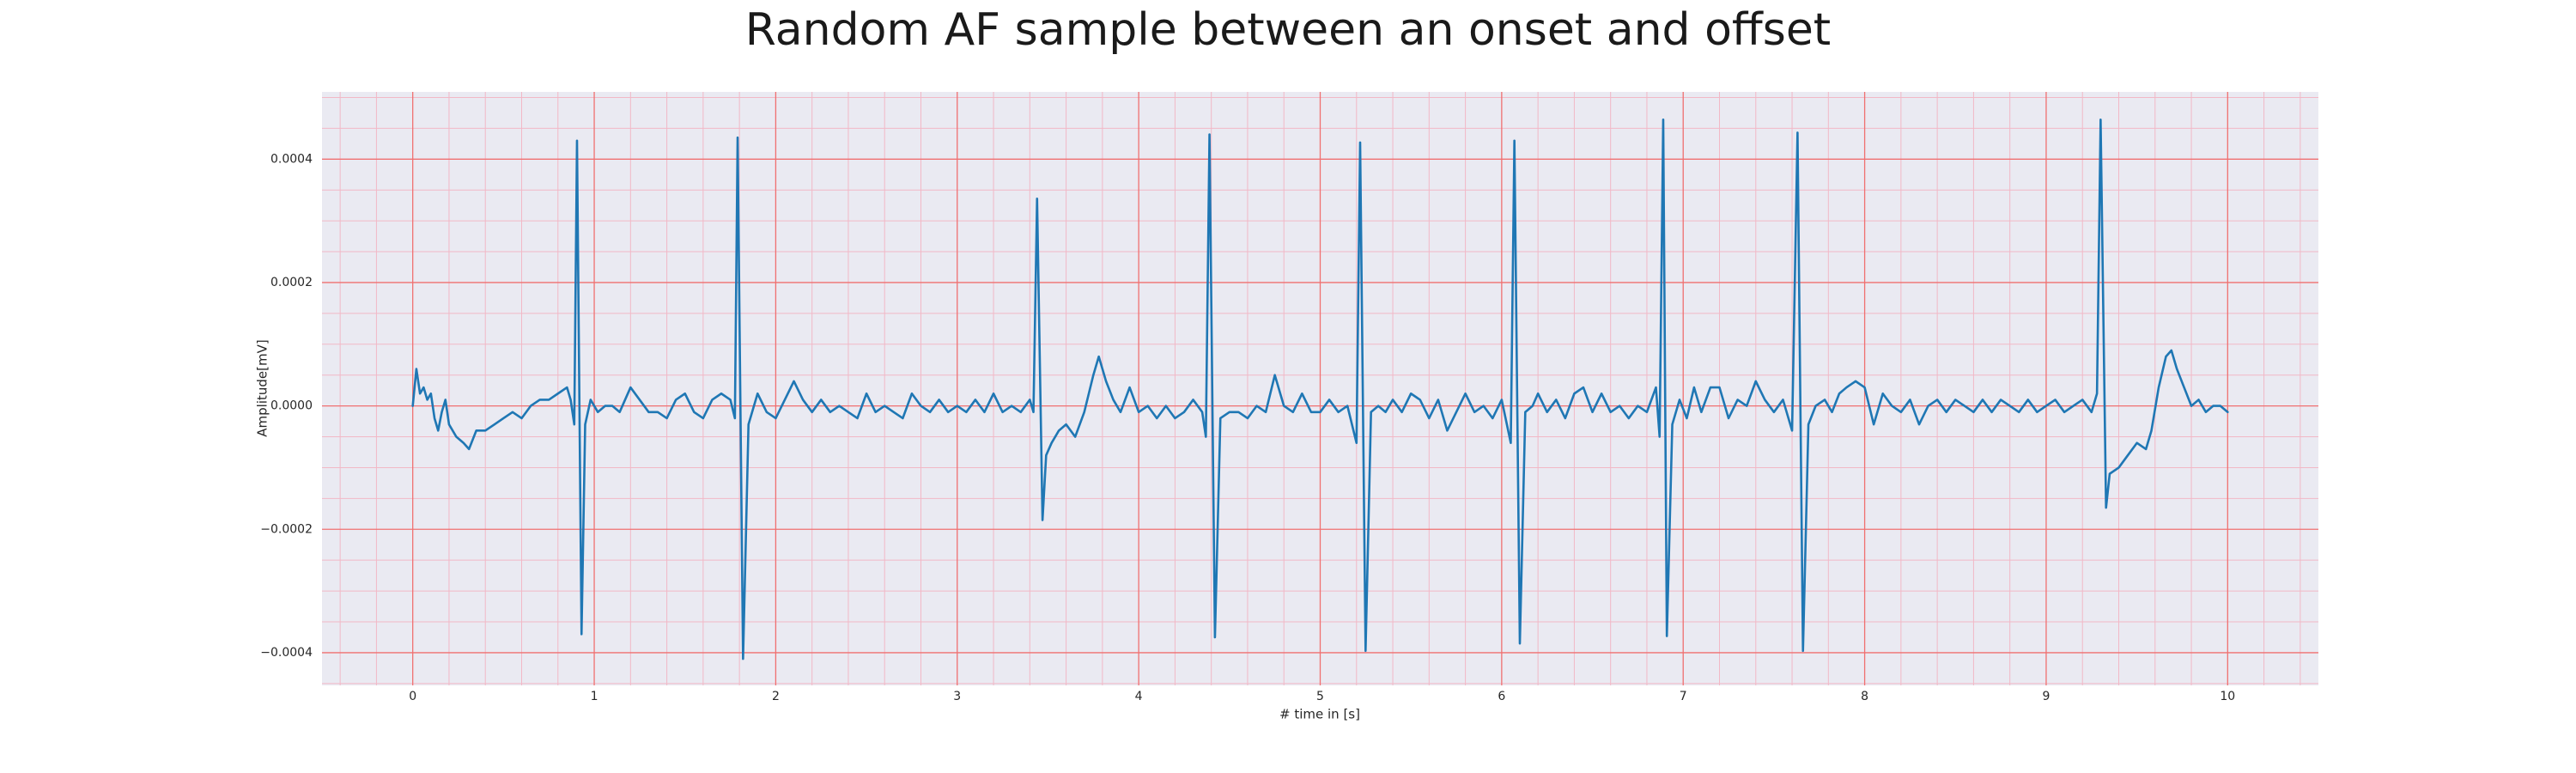 Image resolution: width=2576 pixels, height=773 pixels. I want to click on x-tick-label: 10, so click(2228, 696).